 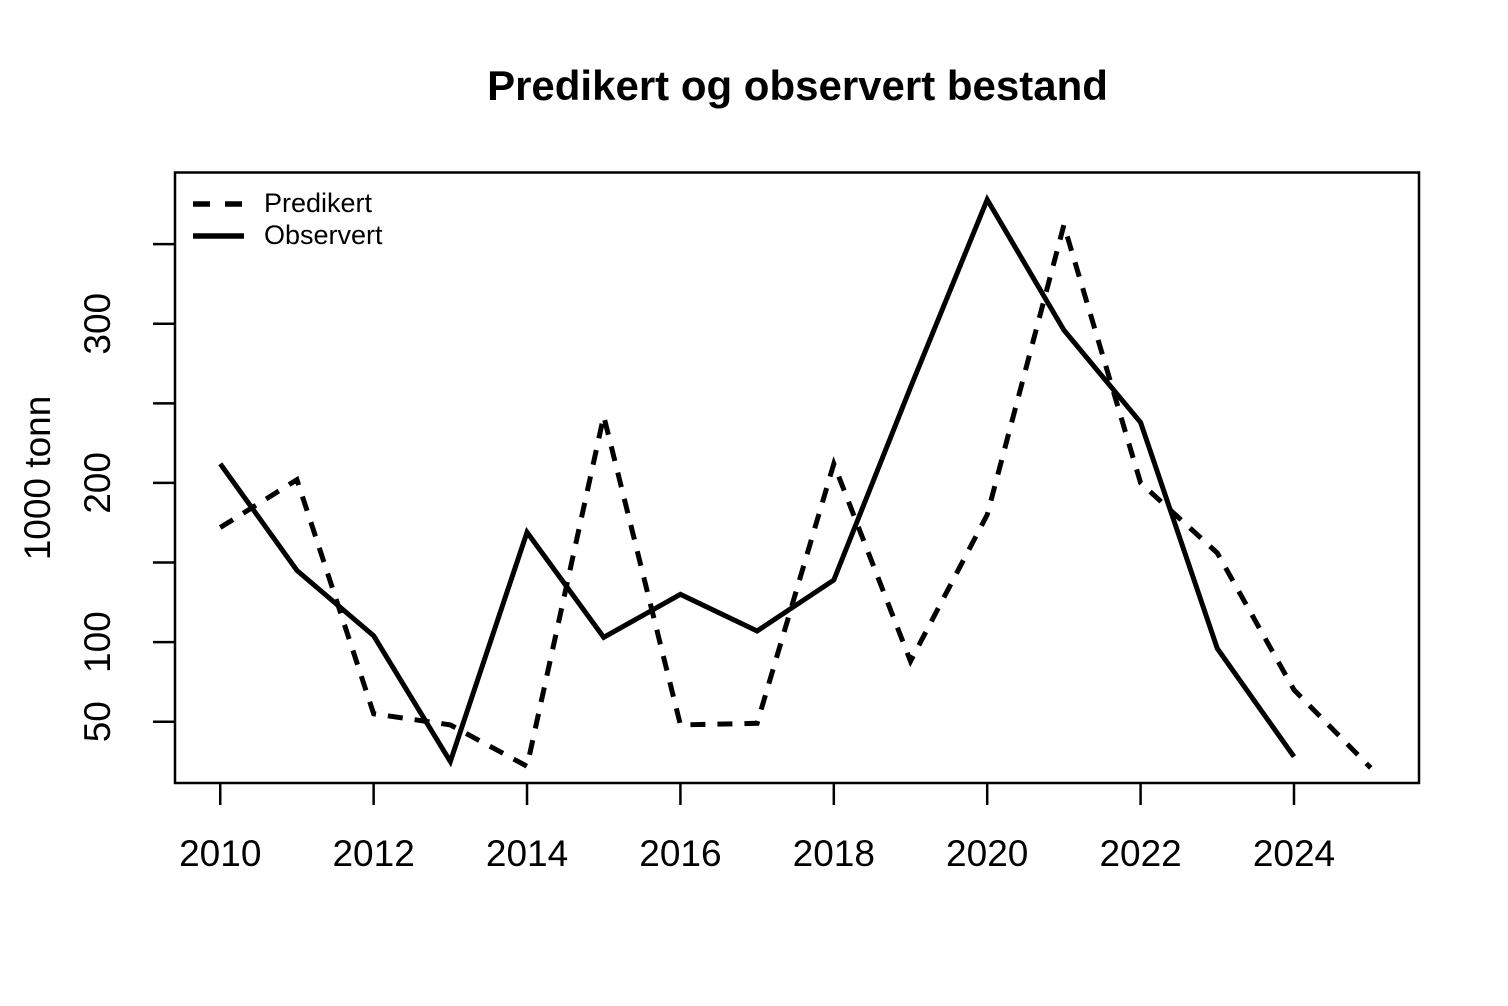 What do you see at coordinates (323, 235) in the screenshot?
I see `legend-label-observert: Observert` at bounding box center [323, 235].